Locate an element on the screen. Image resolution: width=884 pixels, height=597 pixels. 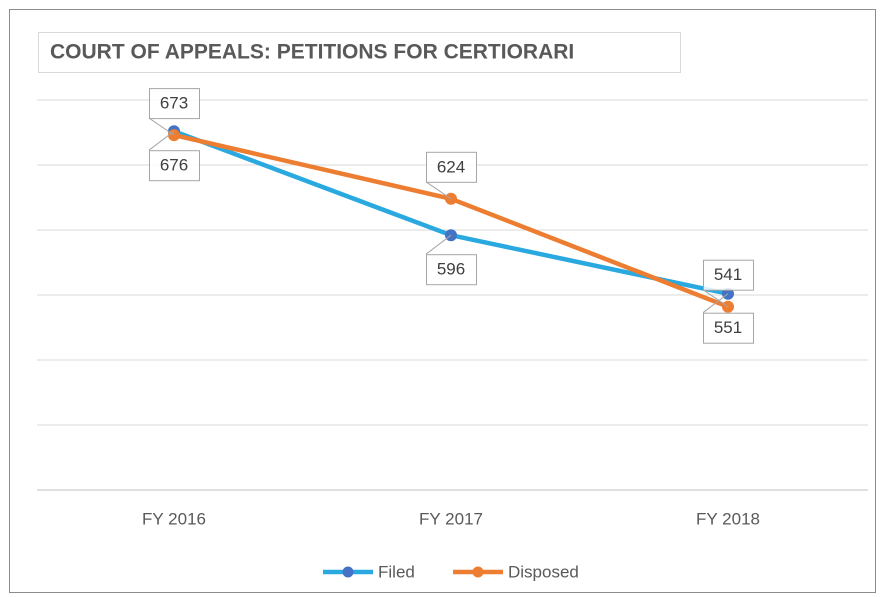
data-label: 541 is located at coordinates (728, 274).